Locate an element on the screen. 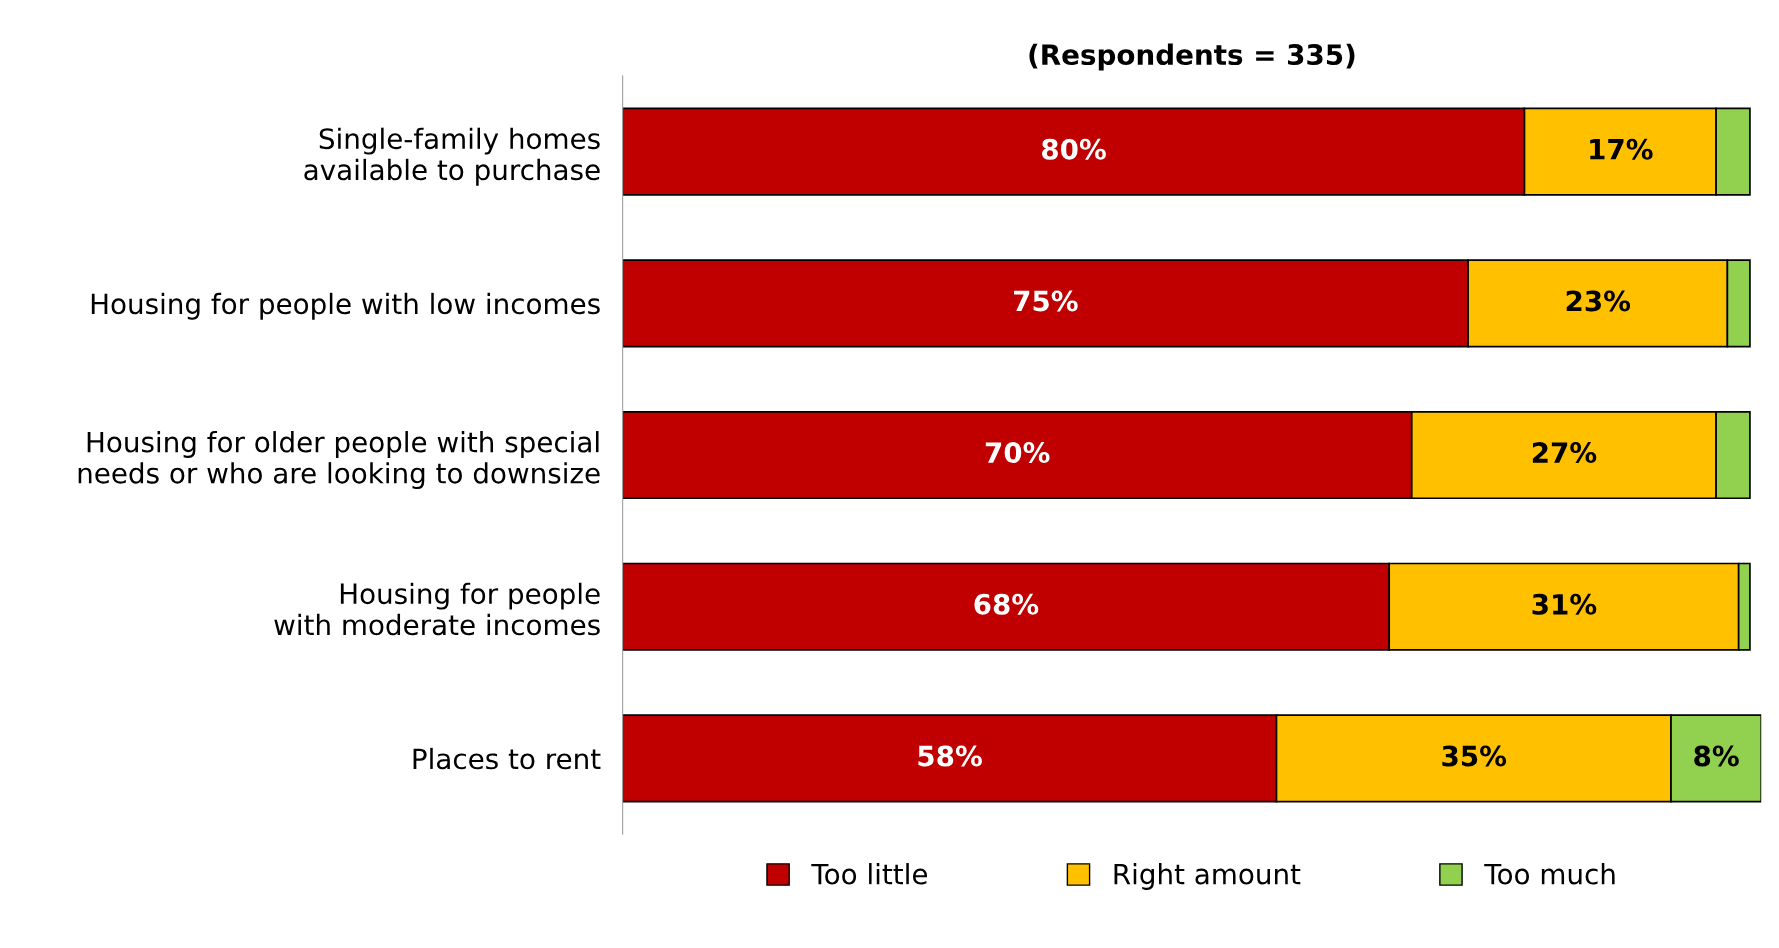 Image resolution: width=1779 pixels, height=948 pixels. legend-label: Too little is located at coordinates (869, 874).